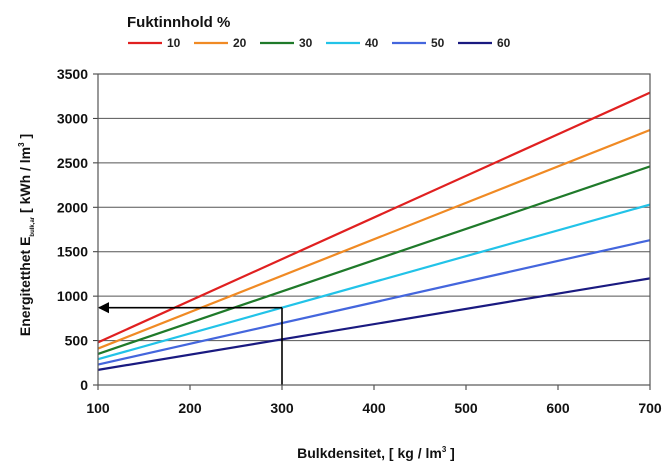 The width and height of the screenshot is (668, 464). I want to click on y-axis-title-sup: 3, so click(21, 144).